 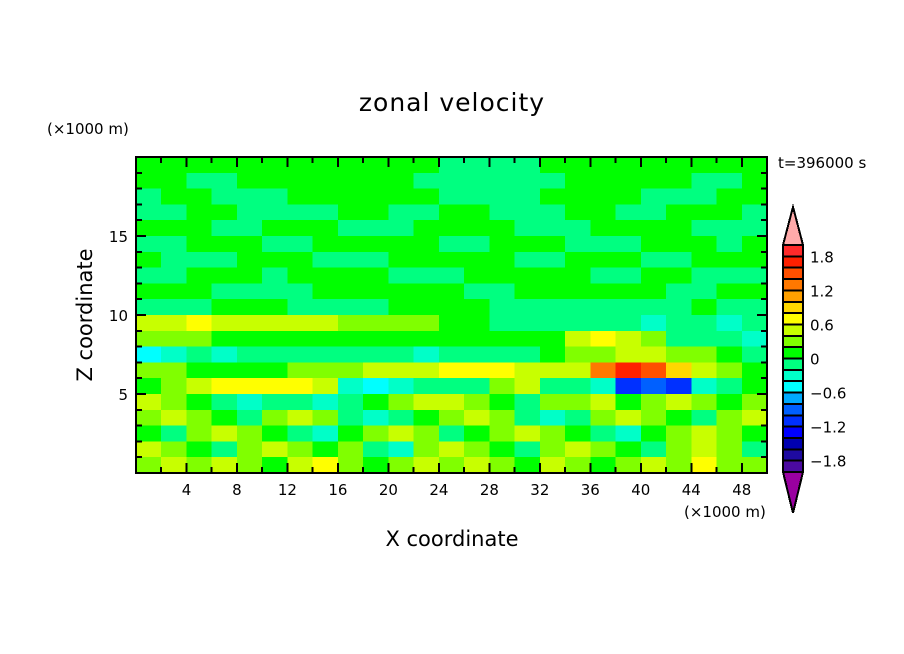 What do you see at coordinates (452, 102) in the screenshot?
I see `chart-title: zonal velocity` at bounding box center [452, 102].